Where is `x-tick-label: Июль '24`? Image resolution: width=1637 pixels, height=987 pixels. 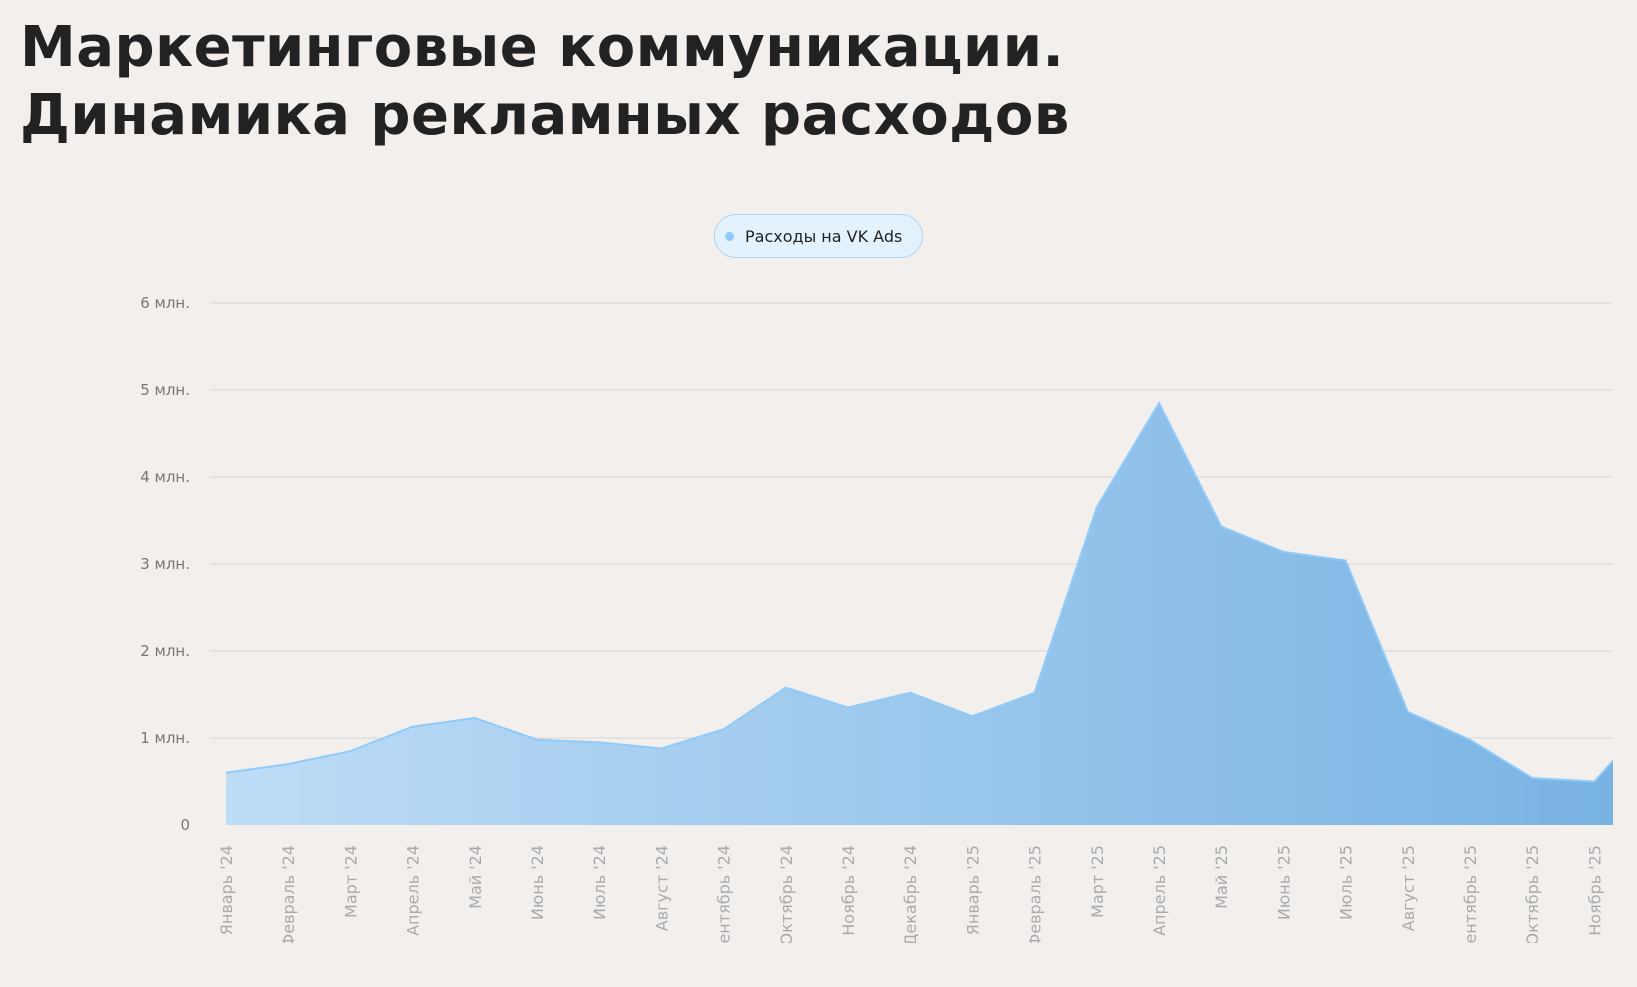 x-tick-label: Июль '24 is located at coordinates (599, 882).